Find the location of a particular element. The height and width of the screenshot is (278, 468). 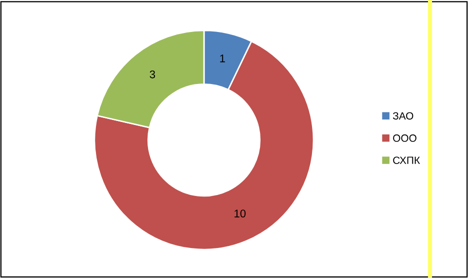

legend-label: ООО is located at coordinates (404, 138).